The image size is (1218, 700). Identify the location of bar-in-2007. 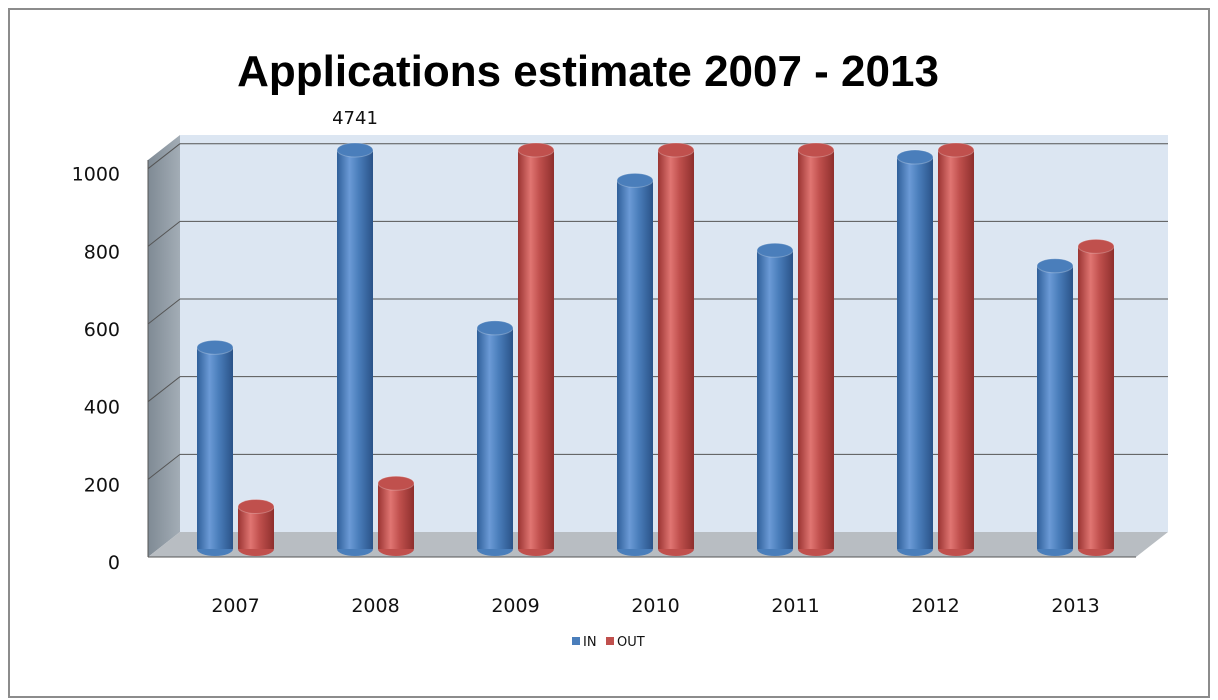
(215, 448).